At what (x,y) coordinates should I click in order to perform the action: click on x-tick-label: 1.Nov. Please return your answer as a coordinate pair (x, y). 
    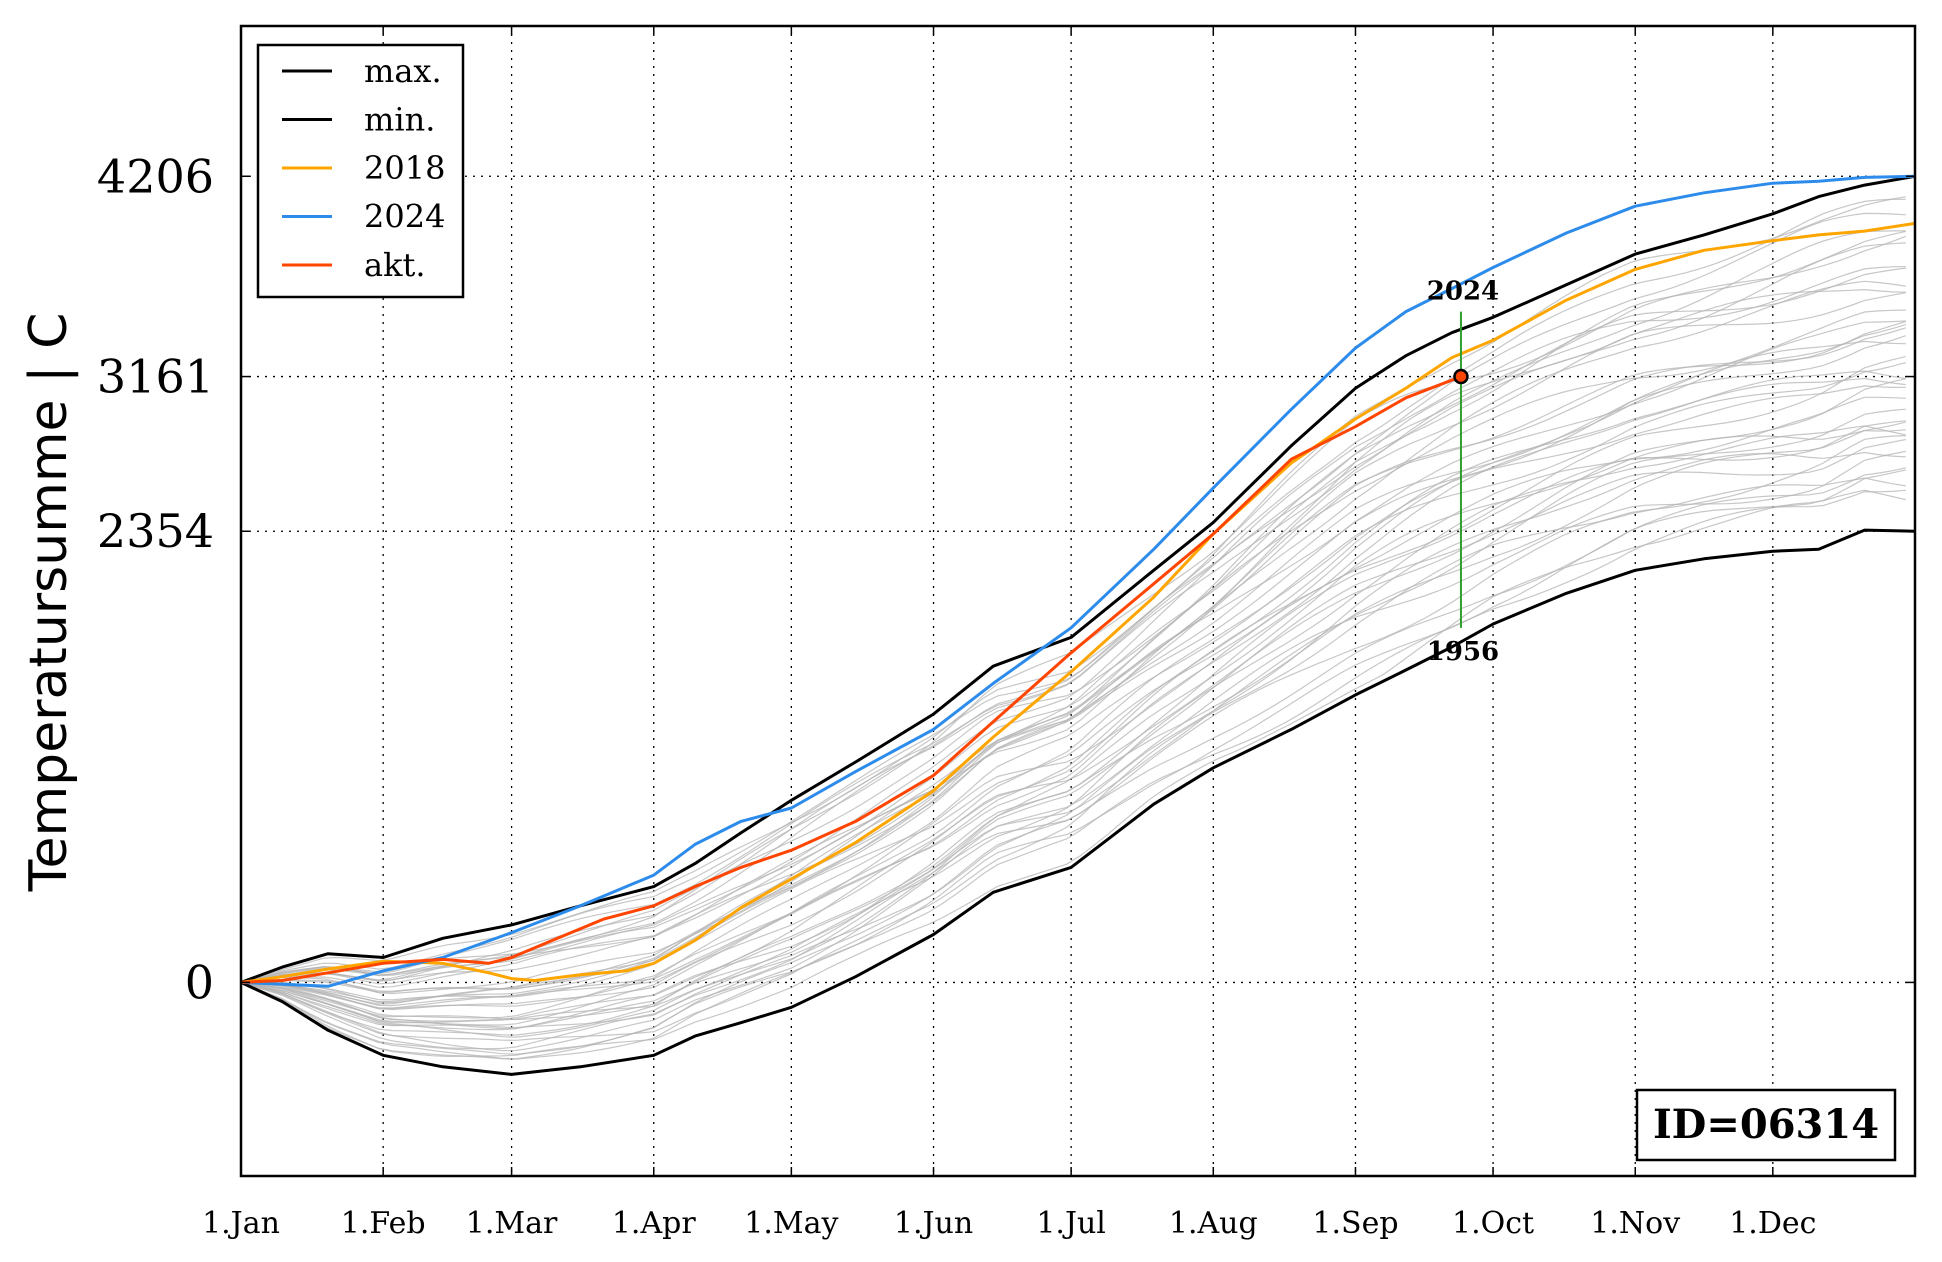
    Looking at the image, I should click on (1635, 1223).